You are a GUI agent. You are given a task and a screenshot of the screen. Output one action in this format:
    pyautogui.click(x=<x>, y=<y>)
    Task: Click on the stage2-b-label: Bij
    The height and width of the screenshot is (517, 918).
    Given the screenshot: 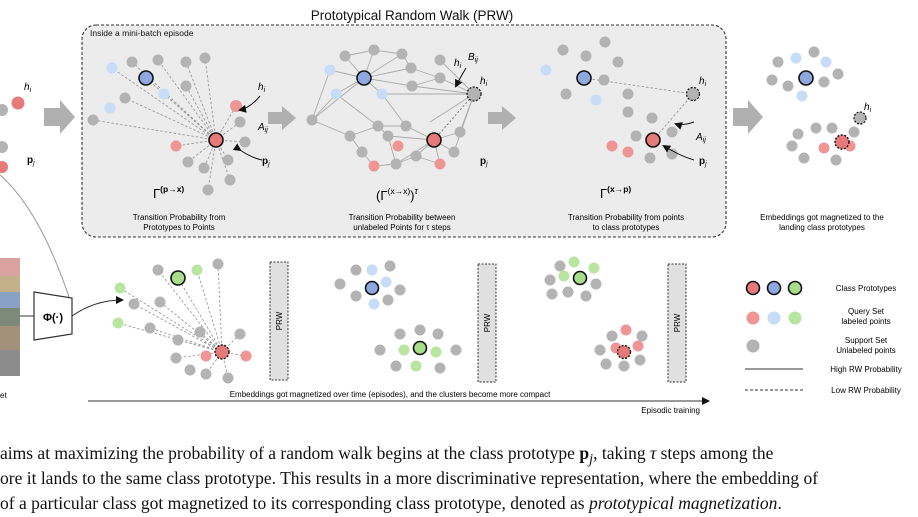 What is the action you would take?
    pyautogui.click(x=473, y=58)
    